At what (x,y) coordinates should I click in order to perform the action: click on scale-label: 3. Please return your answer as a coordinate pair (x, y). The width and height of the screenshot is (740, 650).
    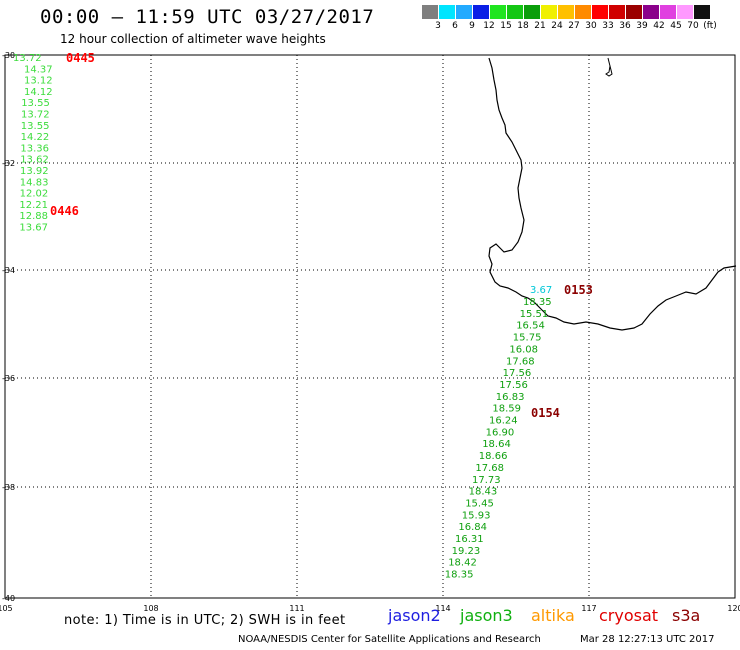
    Looking at the image, I should click on (438, 26).